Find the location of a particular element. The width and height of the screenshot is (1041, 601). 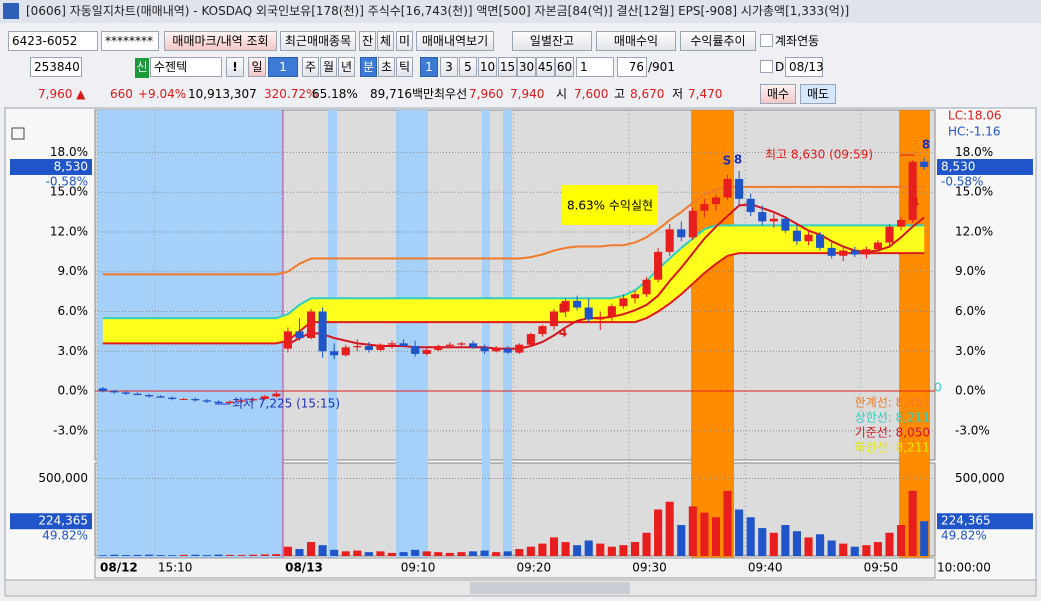

button: 매매내역보기 is located at coordinates (455, 41).